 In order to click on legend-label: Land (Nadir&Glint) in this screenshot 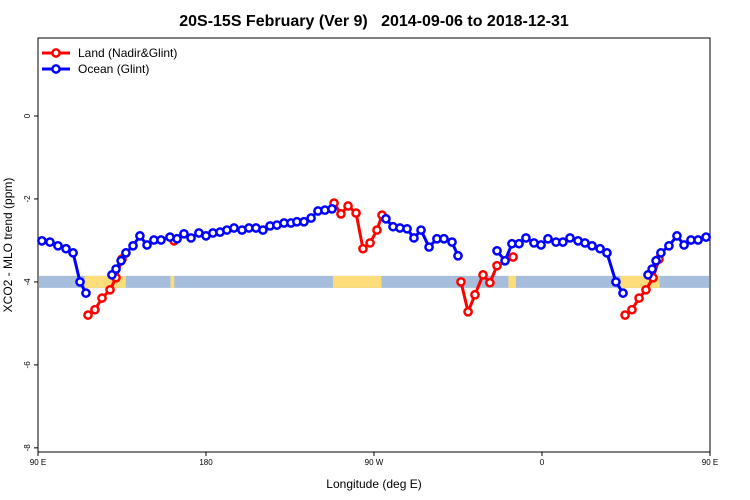, I will do `click(127, 53)`.